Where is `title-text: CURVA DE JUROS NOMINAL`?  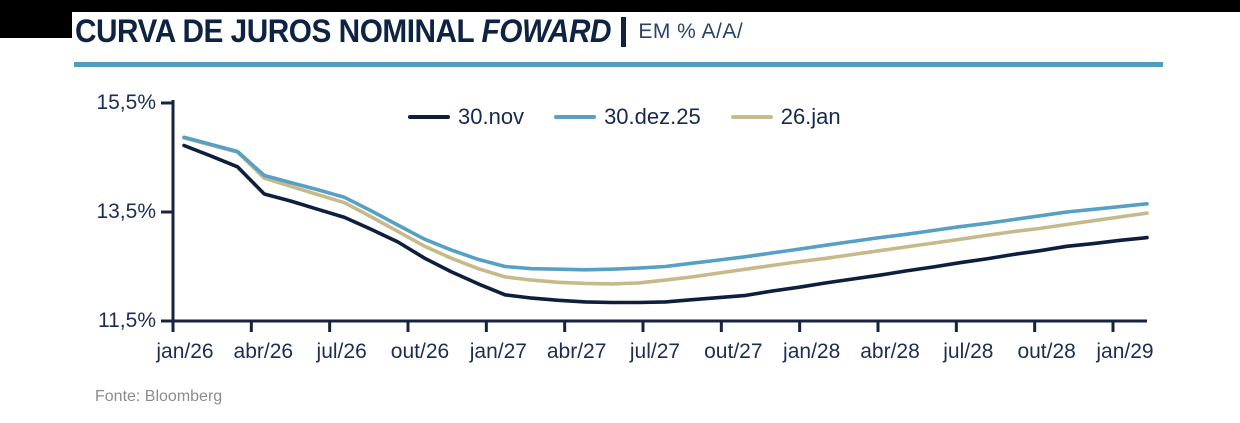
title-text: CURVA DE JUROS NOMINAL is located at coordinates (278, 31).